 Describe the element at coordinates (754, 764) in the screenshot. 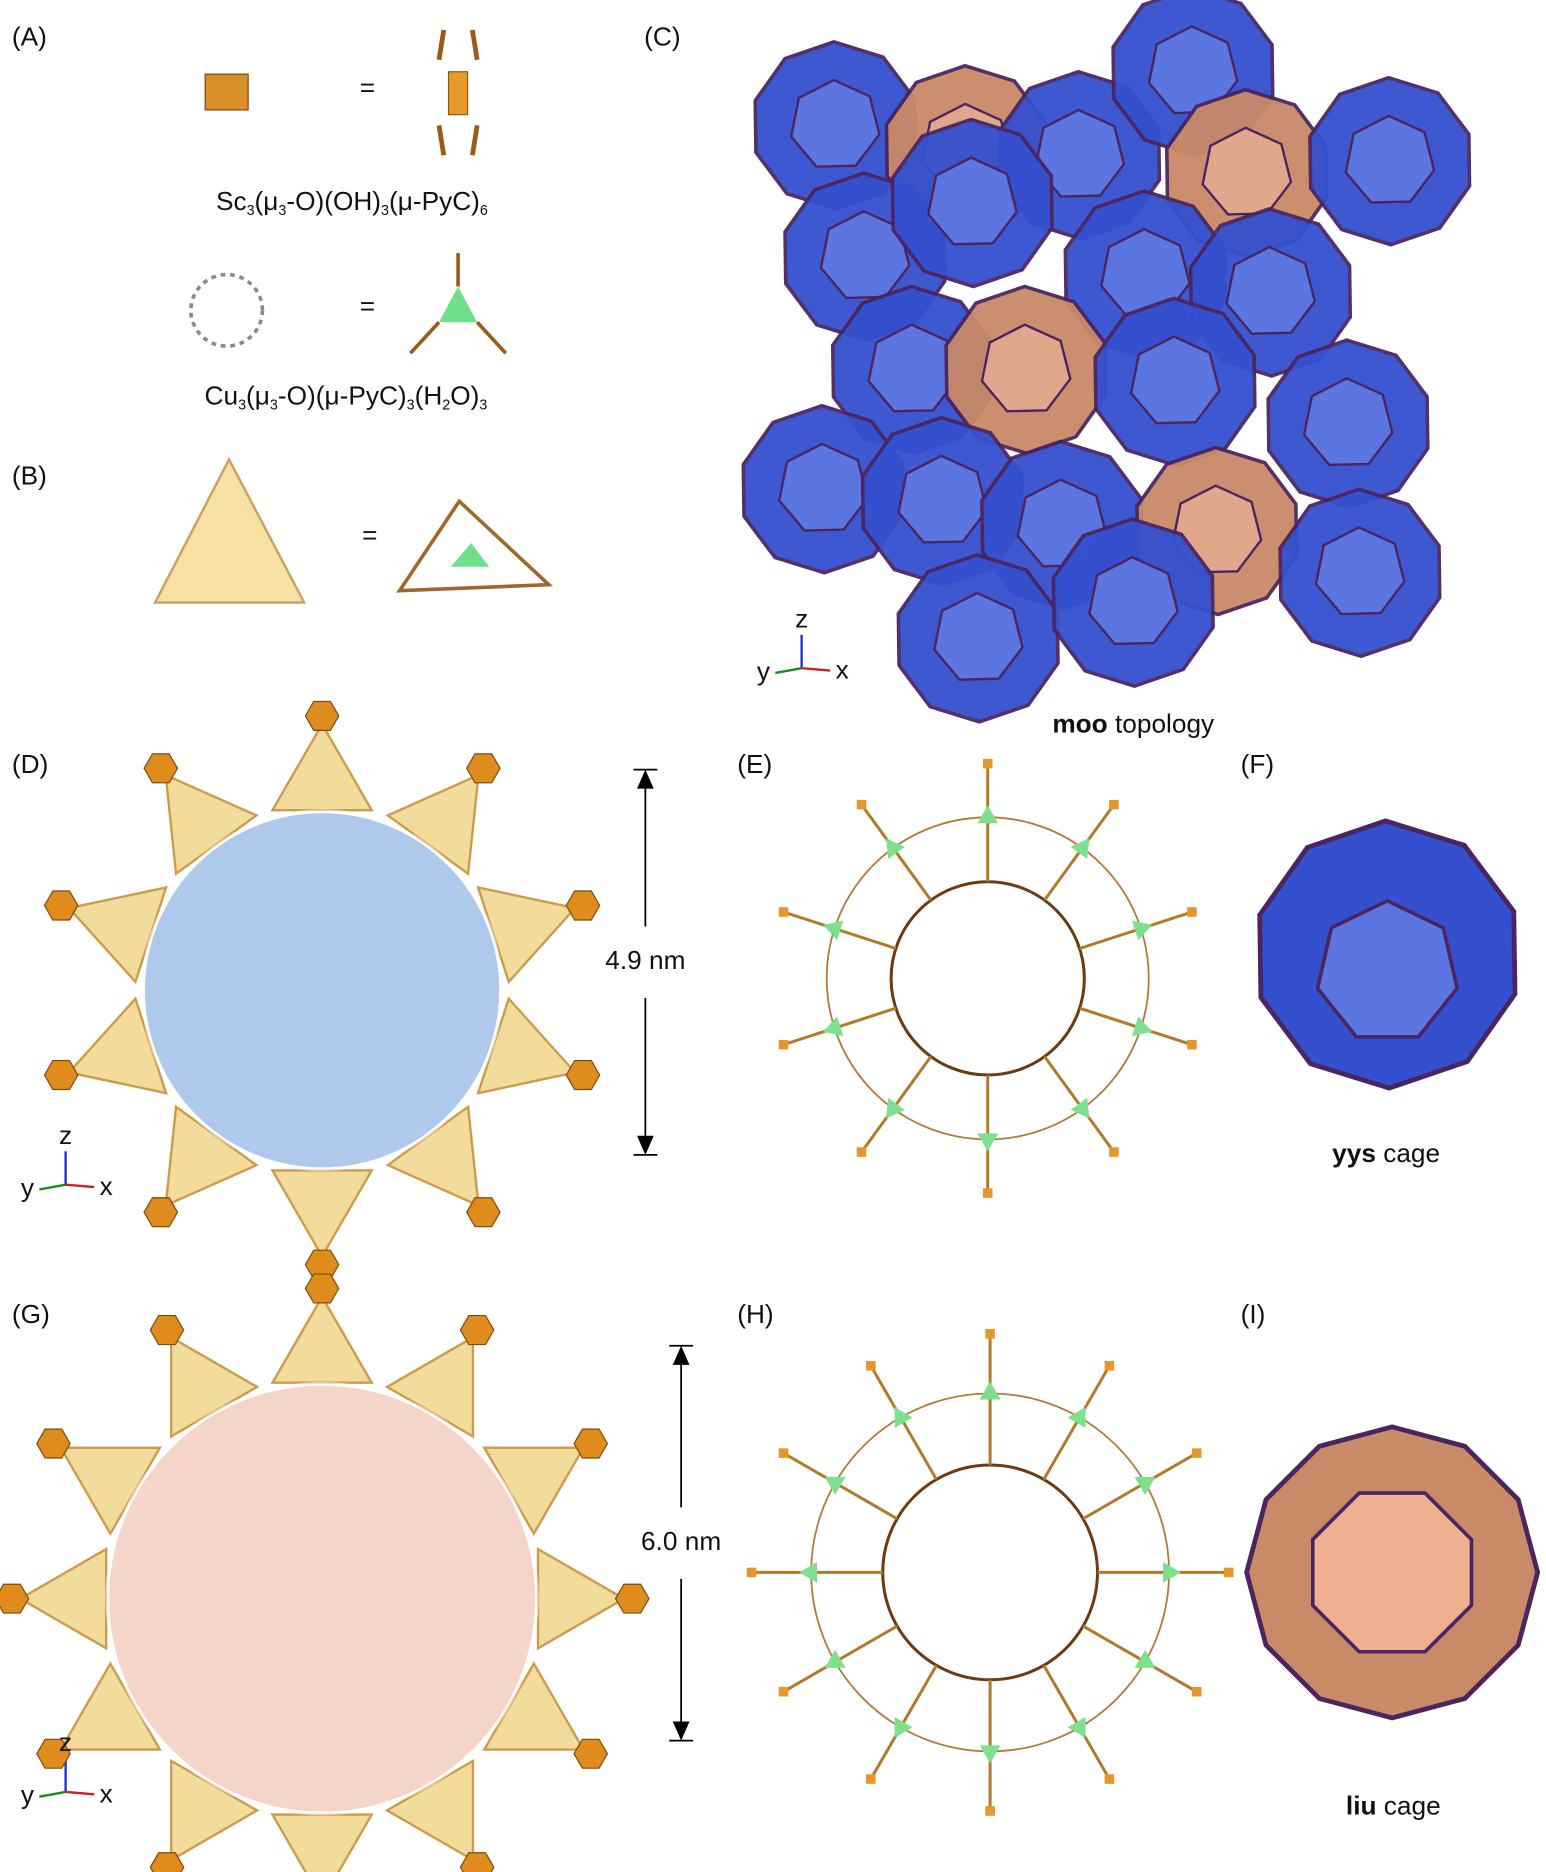

I see `panel-label: (E)` at that location.